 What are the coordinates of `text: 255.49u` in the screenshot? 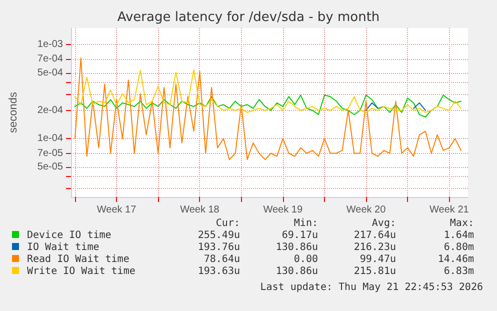 It's located at (218, 236).